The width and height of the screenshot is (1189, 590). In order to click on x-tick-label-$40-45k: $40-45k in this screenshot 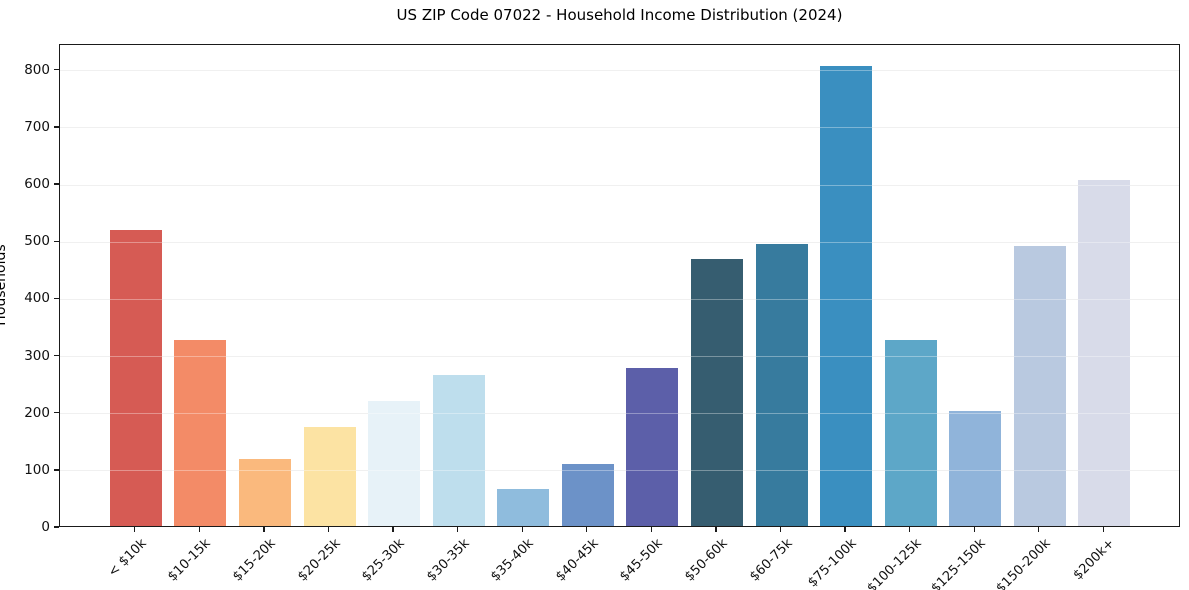, I will do `click(577, 560)`.